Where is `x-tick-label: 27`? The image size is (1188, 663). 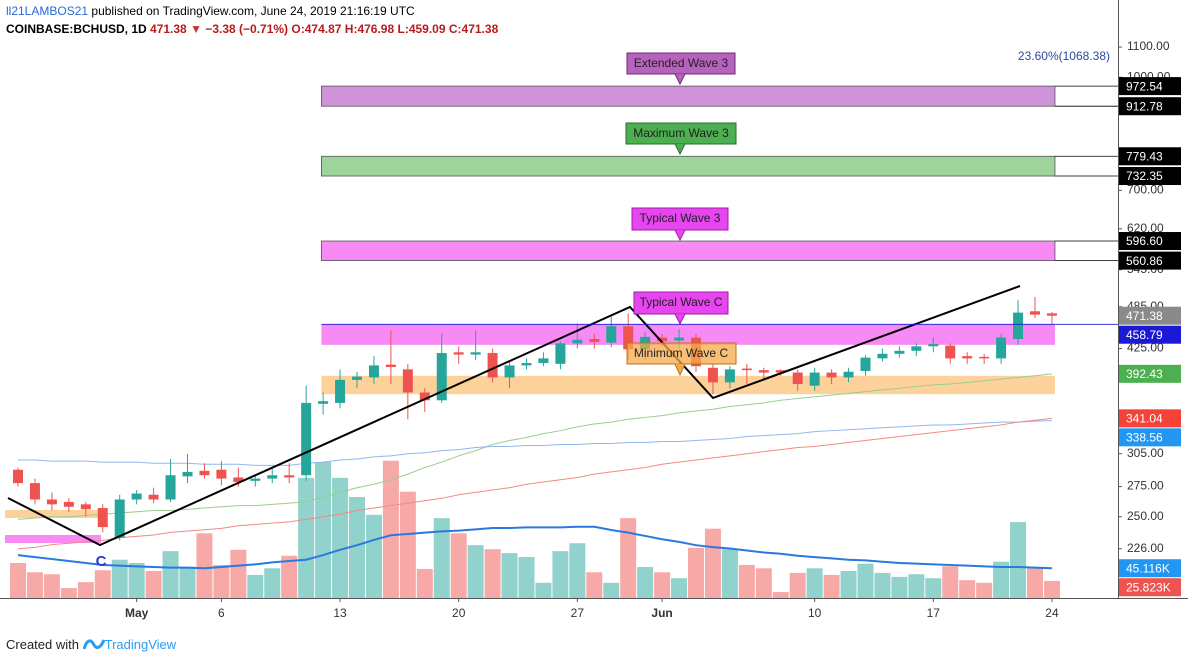 x-tick-label: 27 is located at coordinates (578, 613).